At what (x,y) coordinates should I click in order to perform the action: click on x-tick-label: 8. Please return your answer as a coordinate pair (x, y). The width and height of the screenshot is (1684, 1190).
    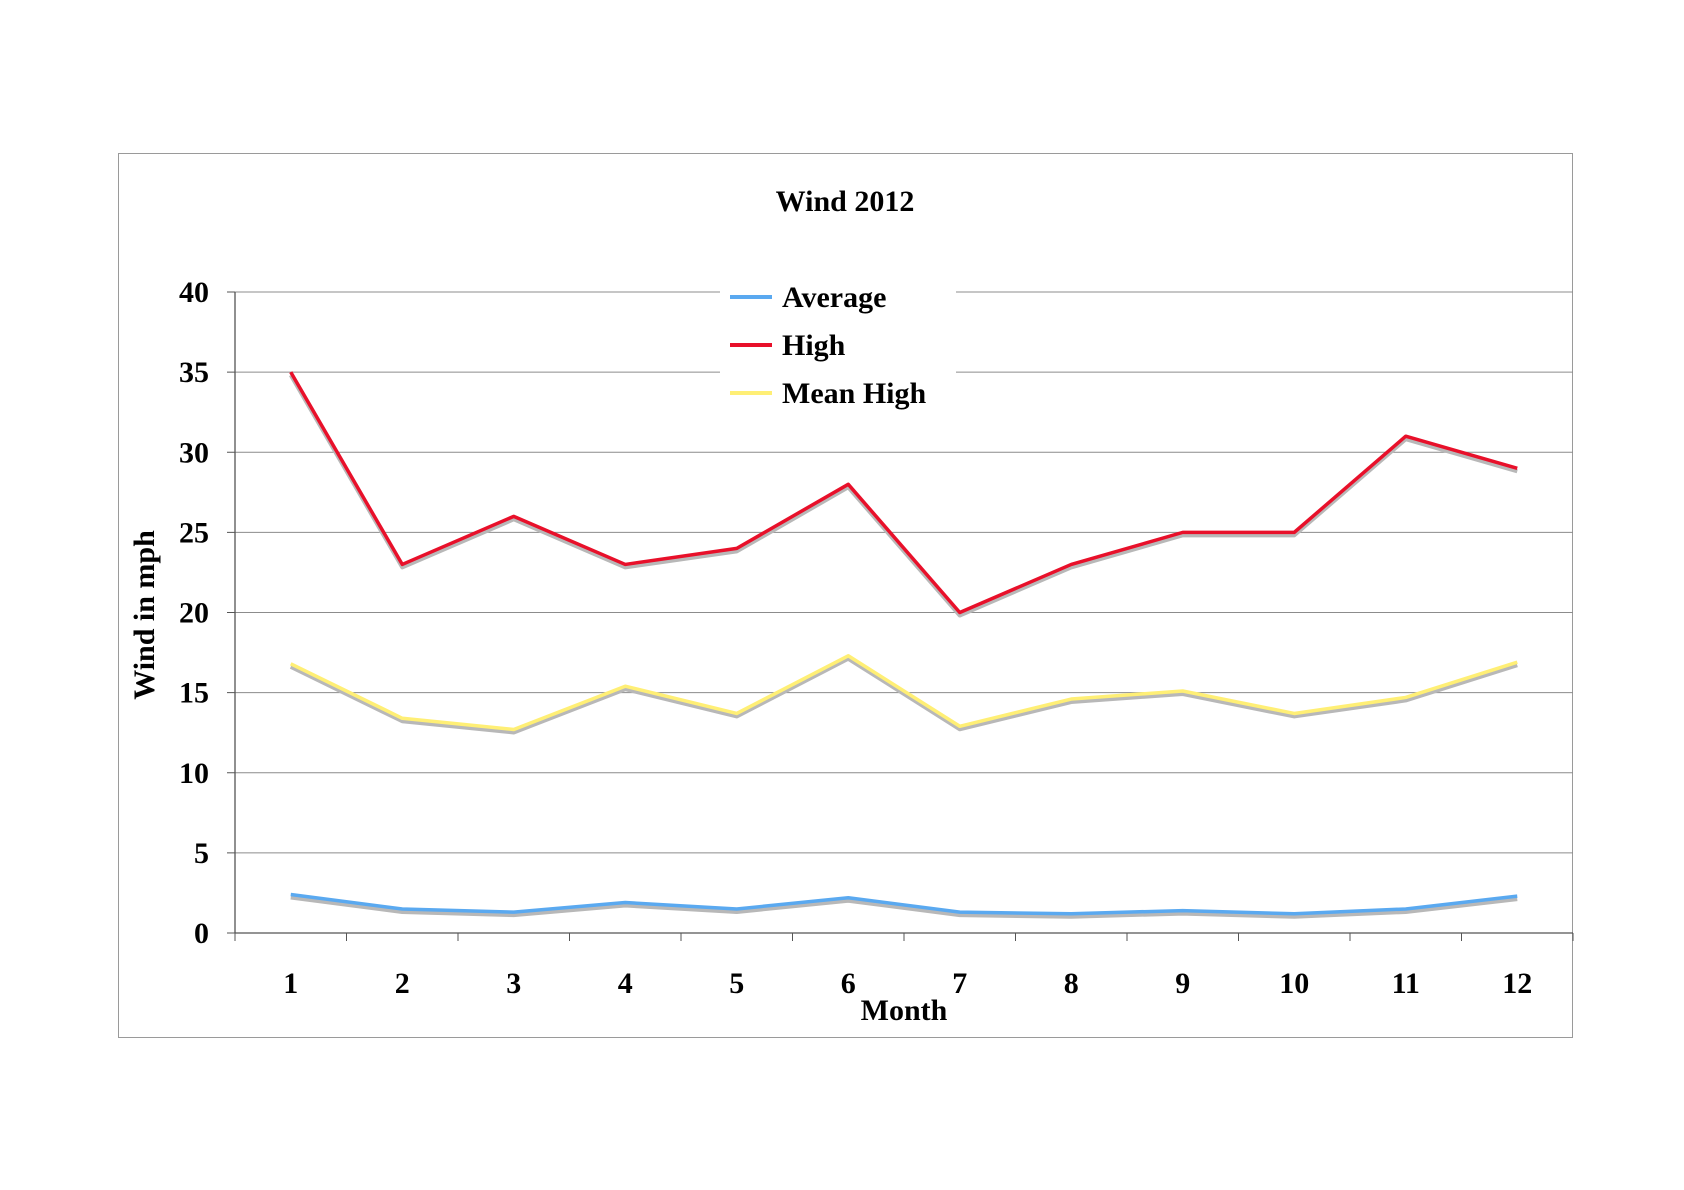
    Looking at the image, I should click on (1071, 983).